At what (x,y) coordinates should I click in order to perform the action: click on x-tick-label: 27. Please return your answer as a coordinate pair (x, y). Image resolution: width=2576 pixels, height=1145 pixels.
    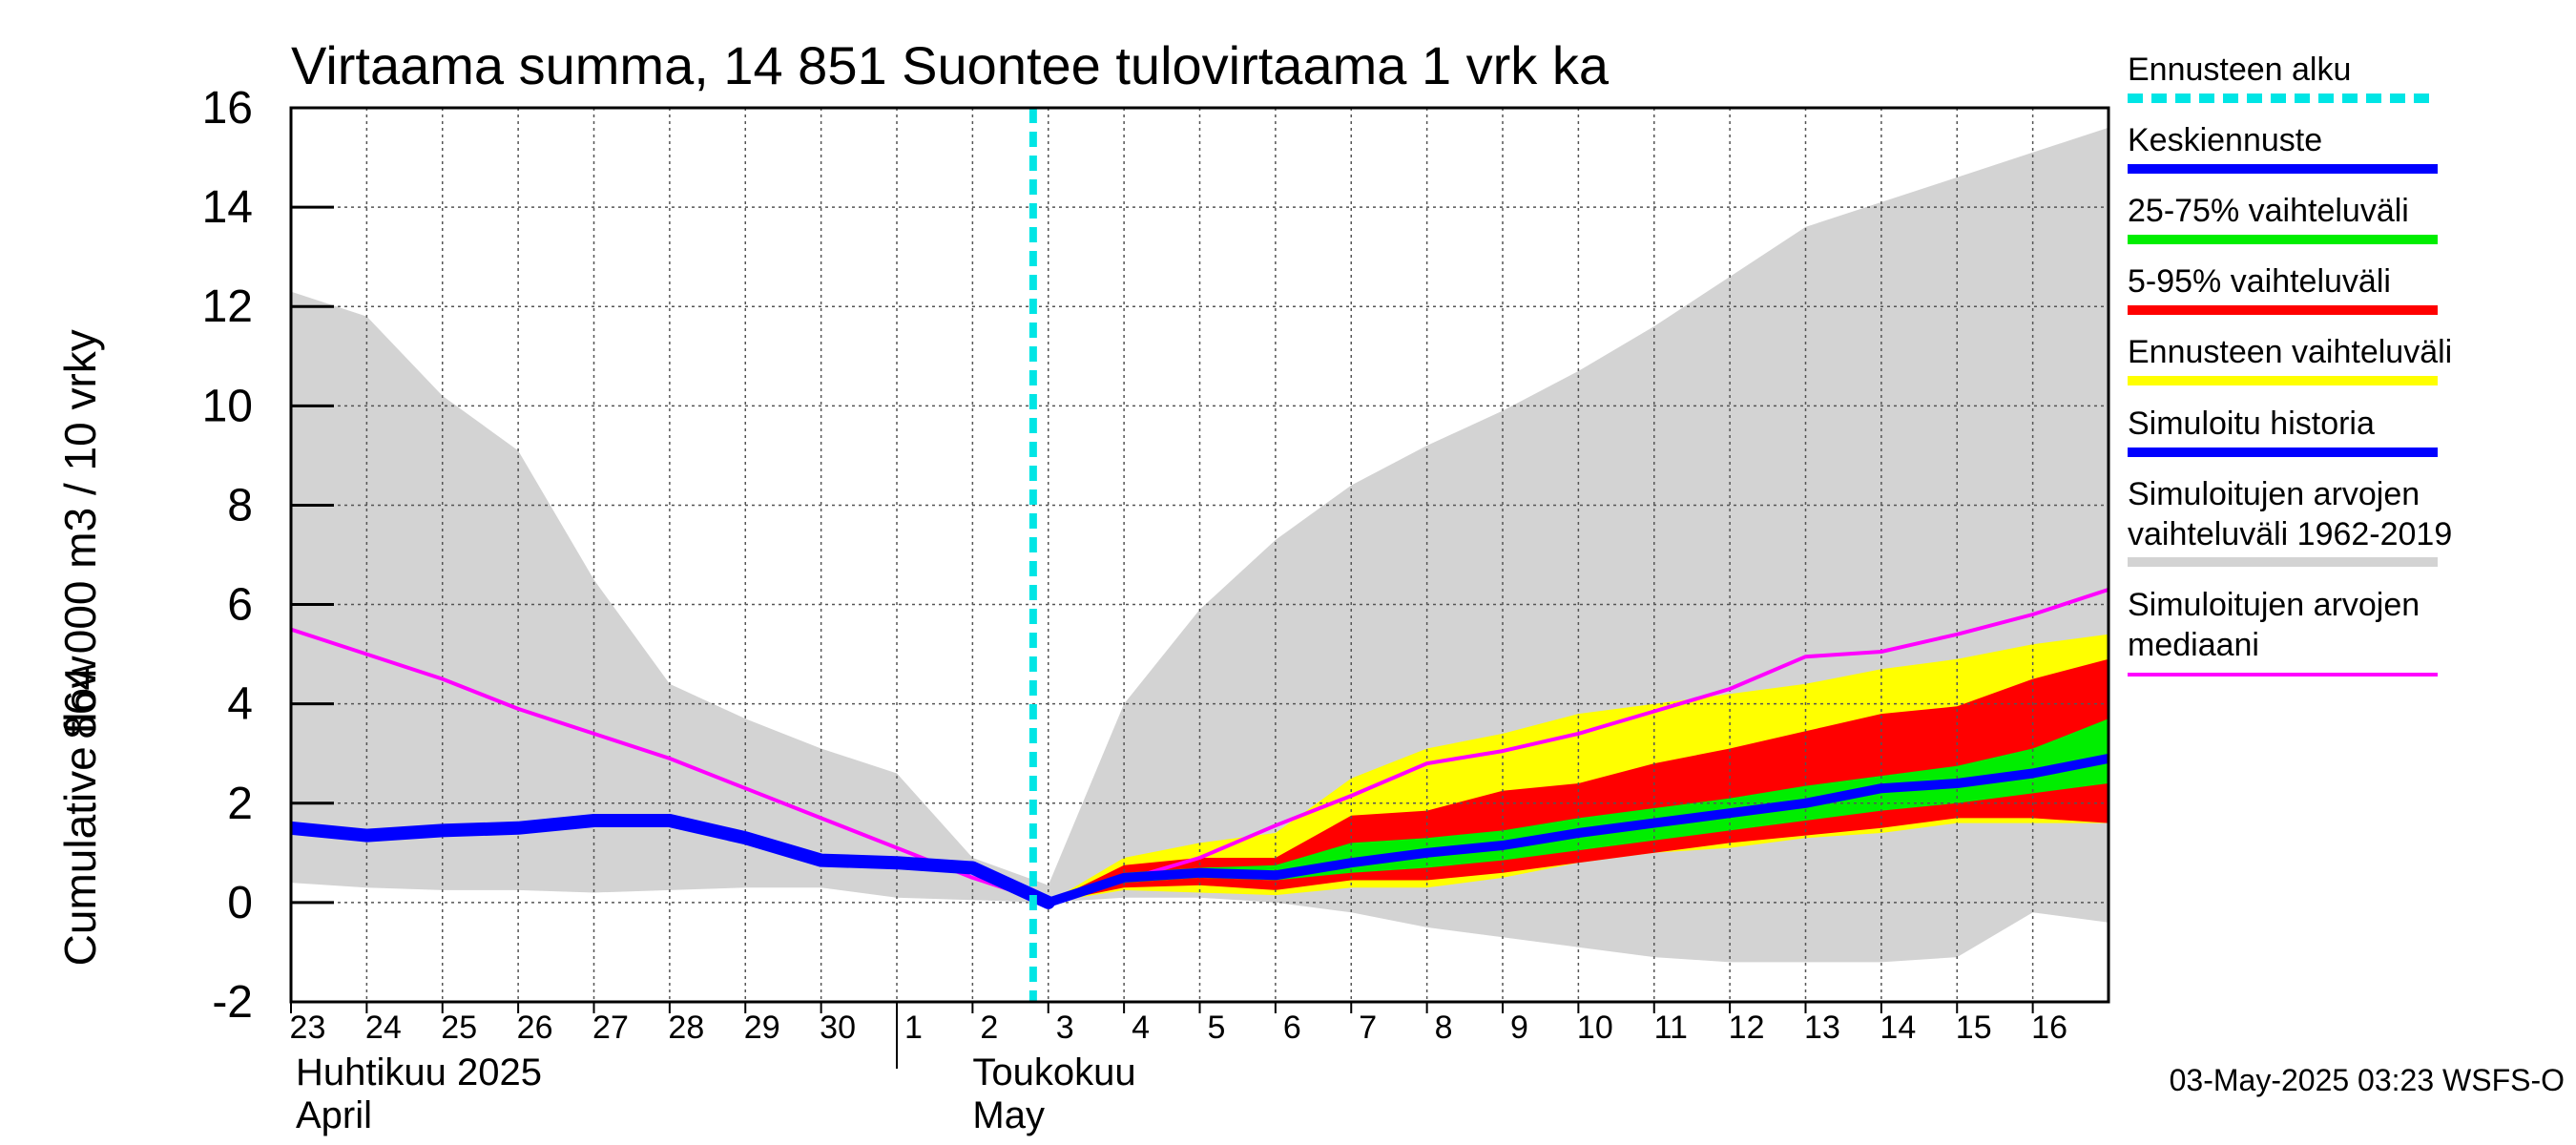
    Looking at the image, I should click on (610, 1028).